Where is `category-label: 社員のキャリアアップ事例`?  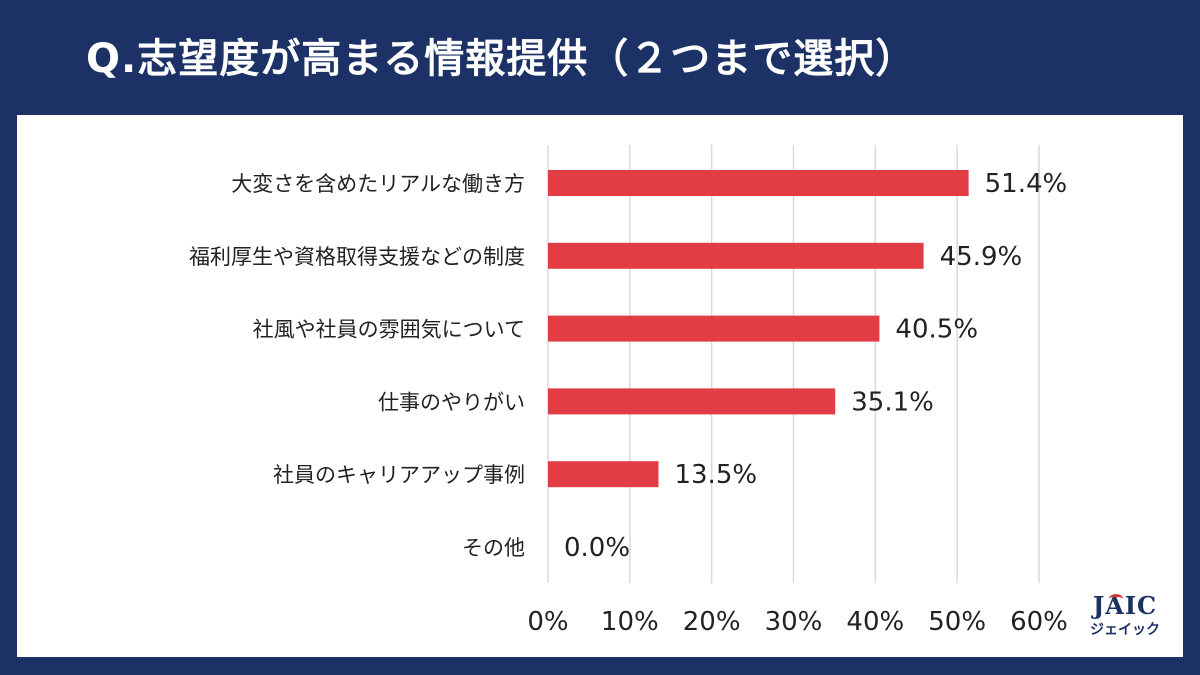
category-label: 社員のキャリアアップ事例 is located at coordinates (399, 475).